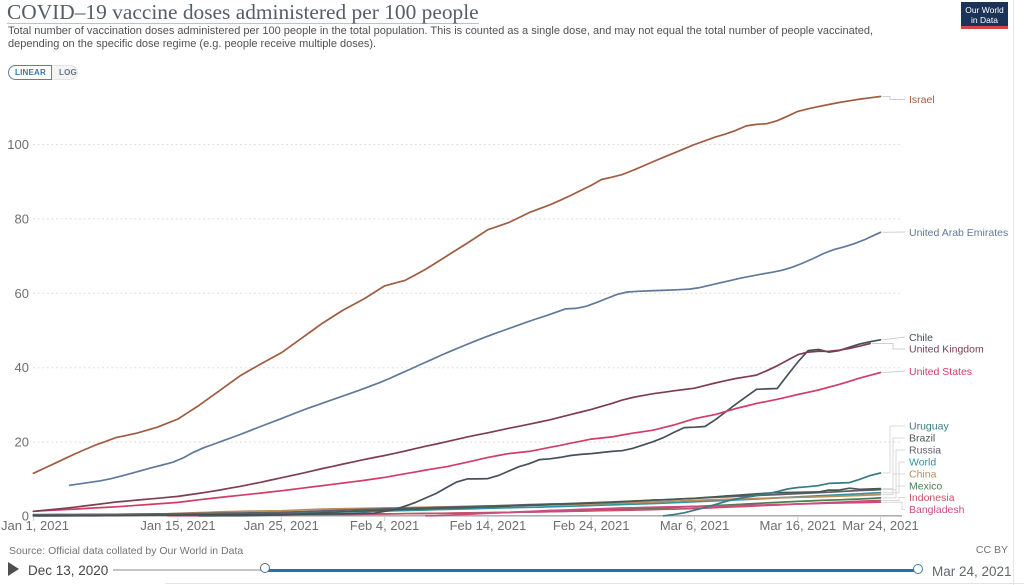  Describe the element at coordinates (937, 510) in the screenshot. I see `svg-text: Bangladesh` at that location.